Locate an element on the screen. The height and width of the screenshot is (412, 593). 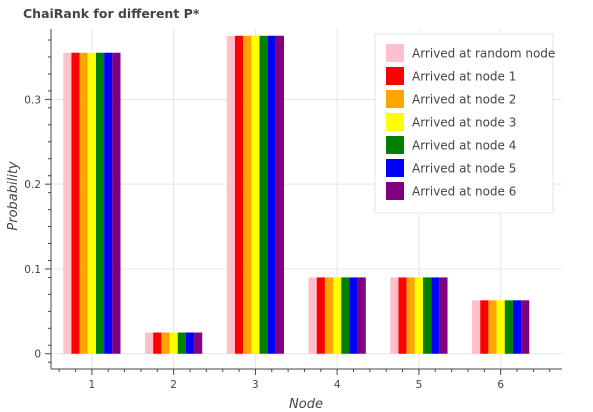
legend-box is located at coordinates (464, 123).